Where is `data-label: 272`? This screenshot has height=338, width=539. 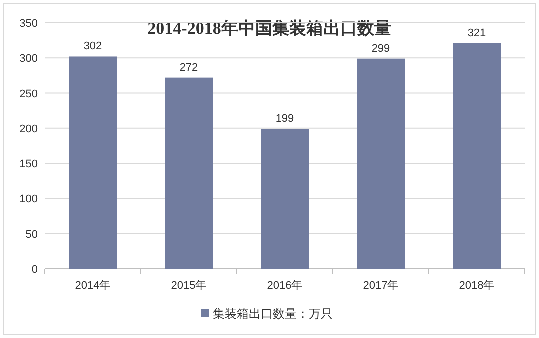
data-label: 272 is located at coordinates (189, 68).